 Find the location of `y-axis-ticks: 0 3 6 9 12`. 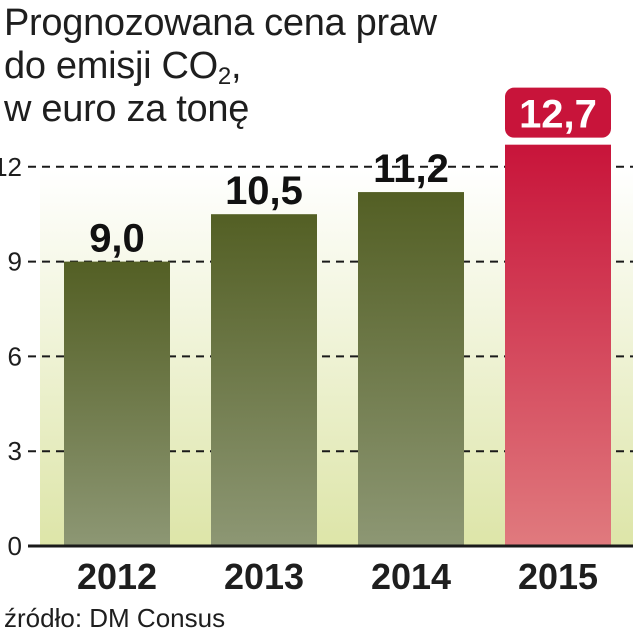

y-axis-ticks: 0 3 6 9 12 is located at coordinates (11, 356).